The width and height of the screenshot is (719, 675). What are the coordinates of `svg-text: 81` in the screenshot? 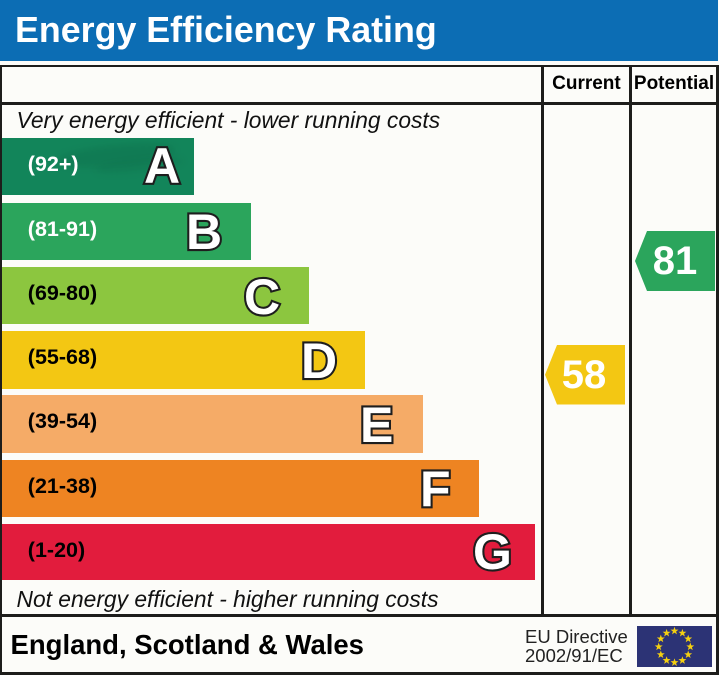 It's located at (675, 261).